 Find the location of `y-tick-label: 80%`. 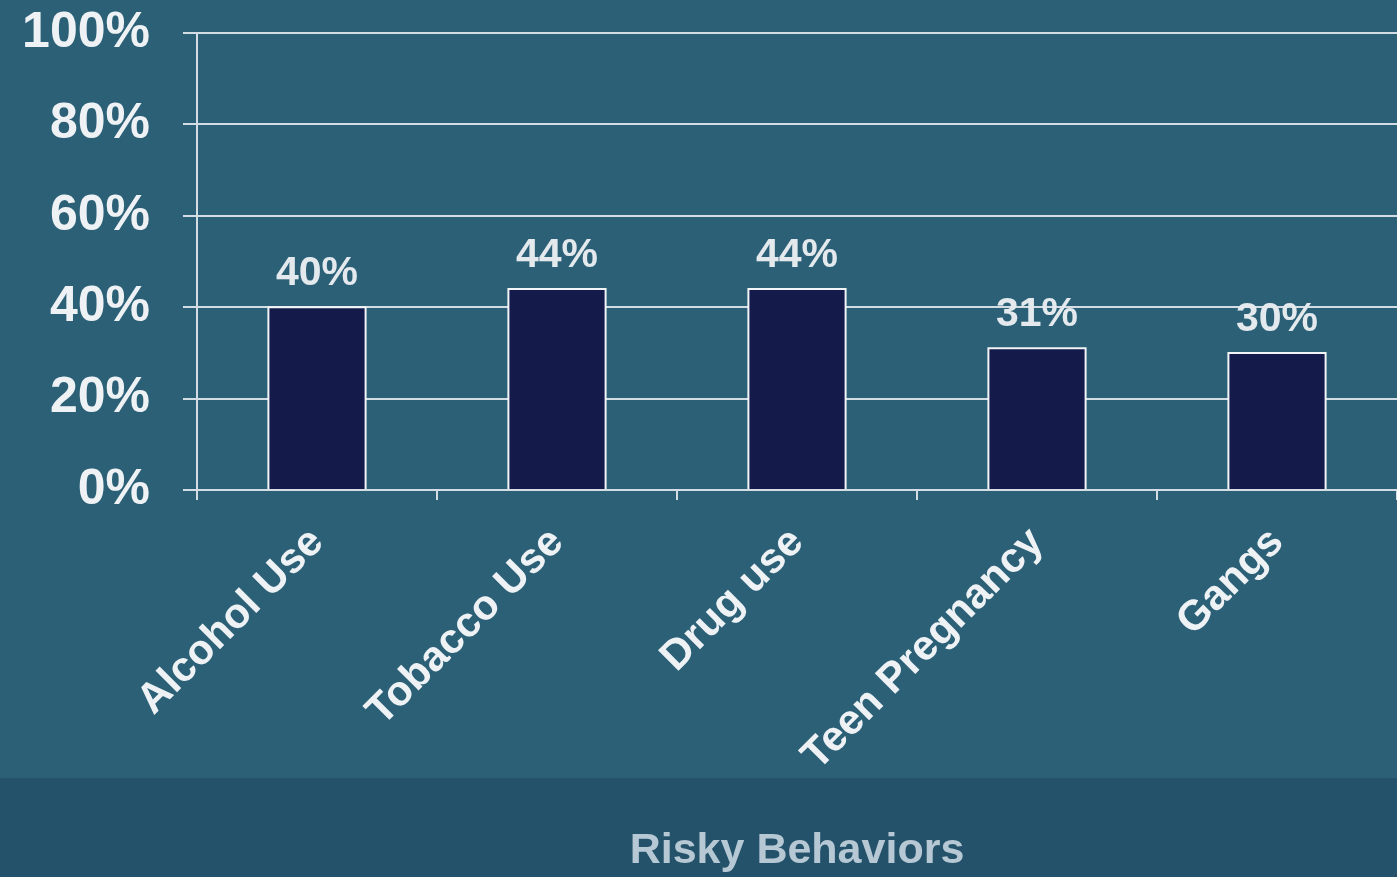

y-tick-label: 80% is located at coordinates (99, 121).